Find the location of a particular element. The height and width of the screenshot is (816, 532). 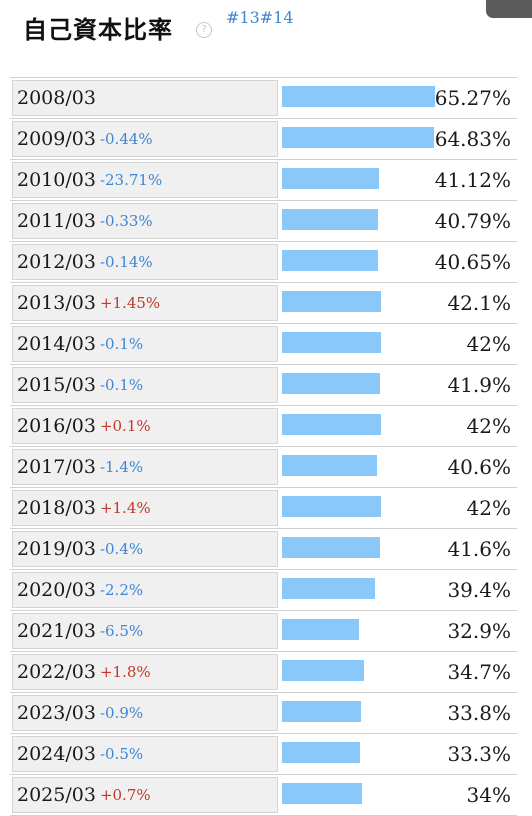

year-label: 2013/03 is located at coordinates (56, 303).